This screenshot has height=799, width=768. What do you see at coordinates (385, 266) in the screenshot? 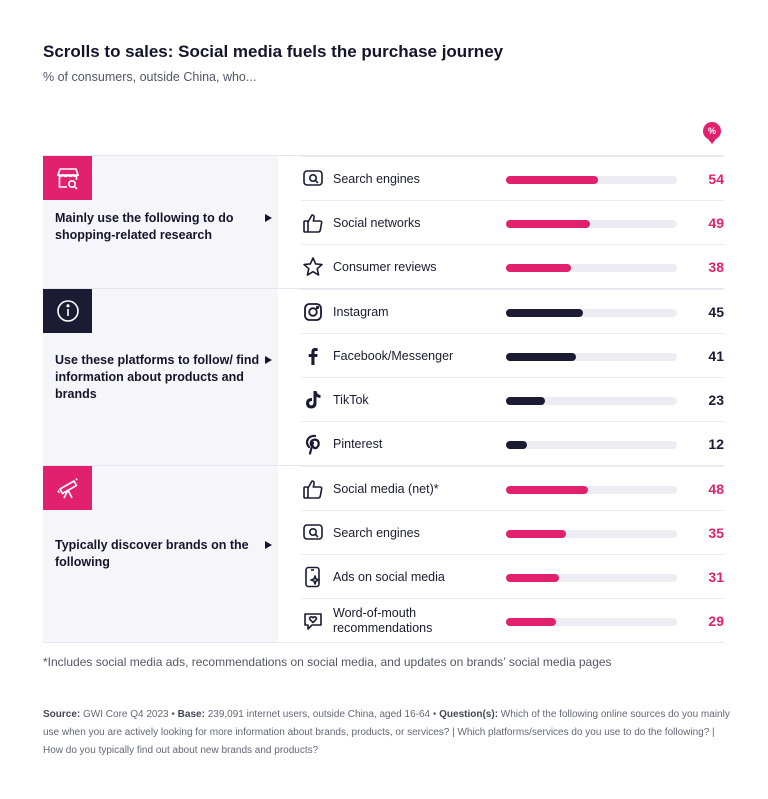
I see `bar-label: Consumer reviews` at bounding box center [385, 266].